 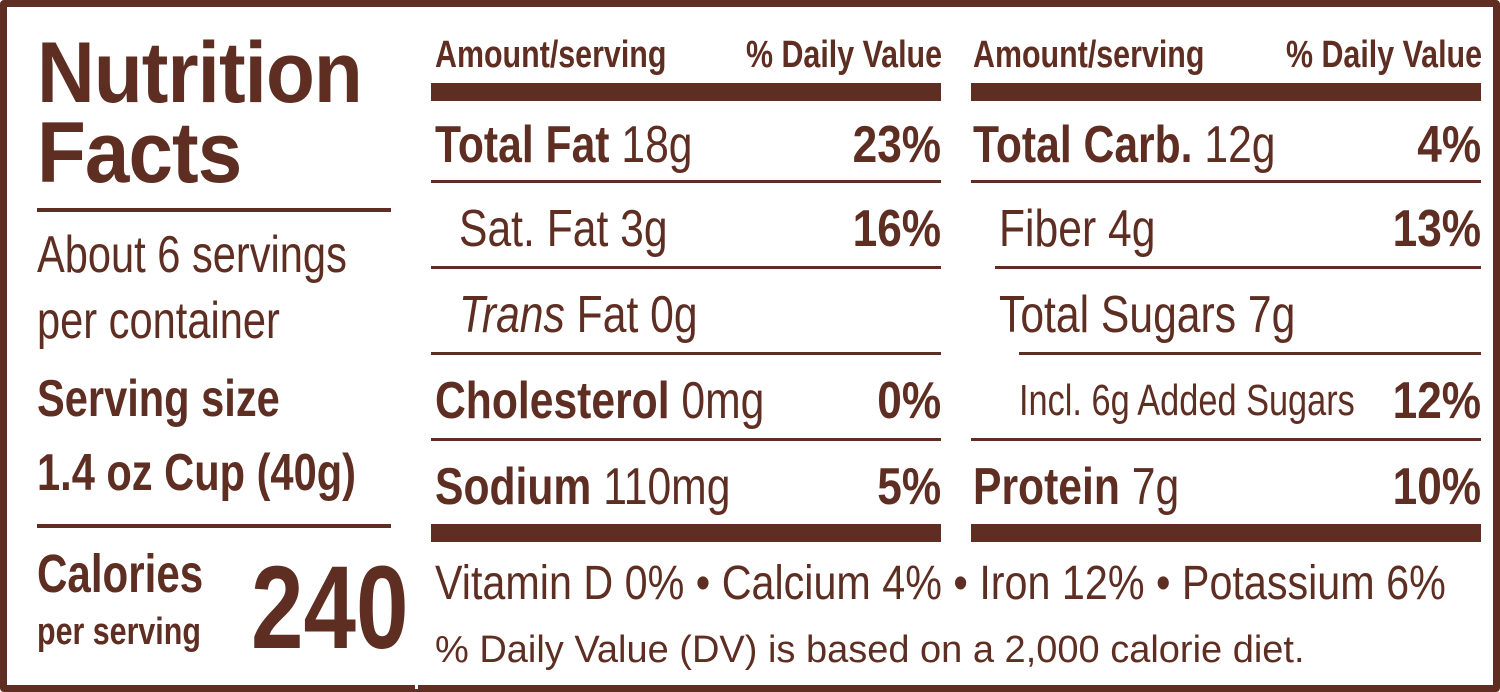 I want to click on right-bottom-bar, so click(x=1226, y=533).